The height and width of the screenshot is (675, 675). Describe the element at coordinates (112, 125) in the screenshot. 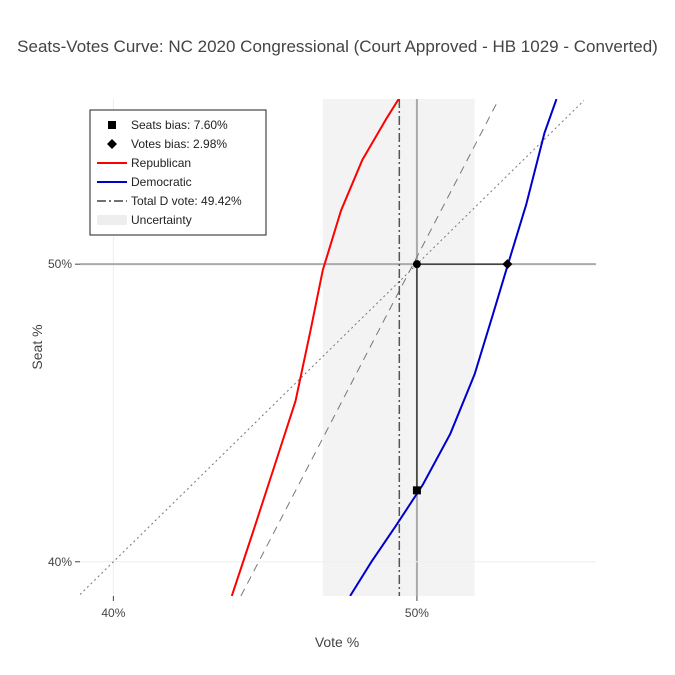

I see `legend-symbol-square` at that location.